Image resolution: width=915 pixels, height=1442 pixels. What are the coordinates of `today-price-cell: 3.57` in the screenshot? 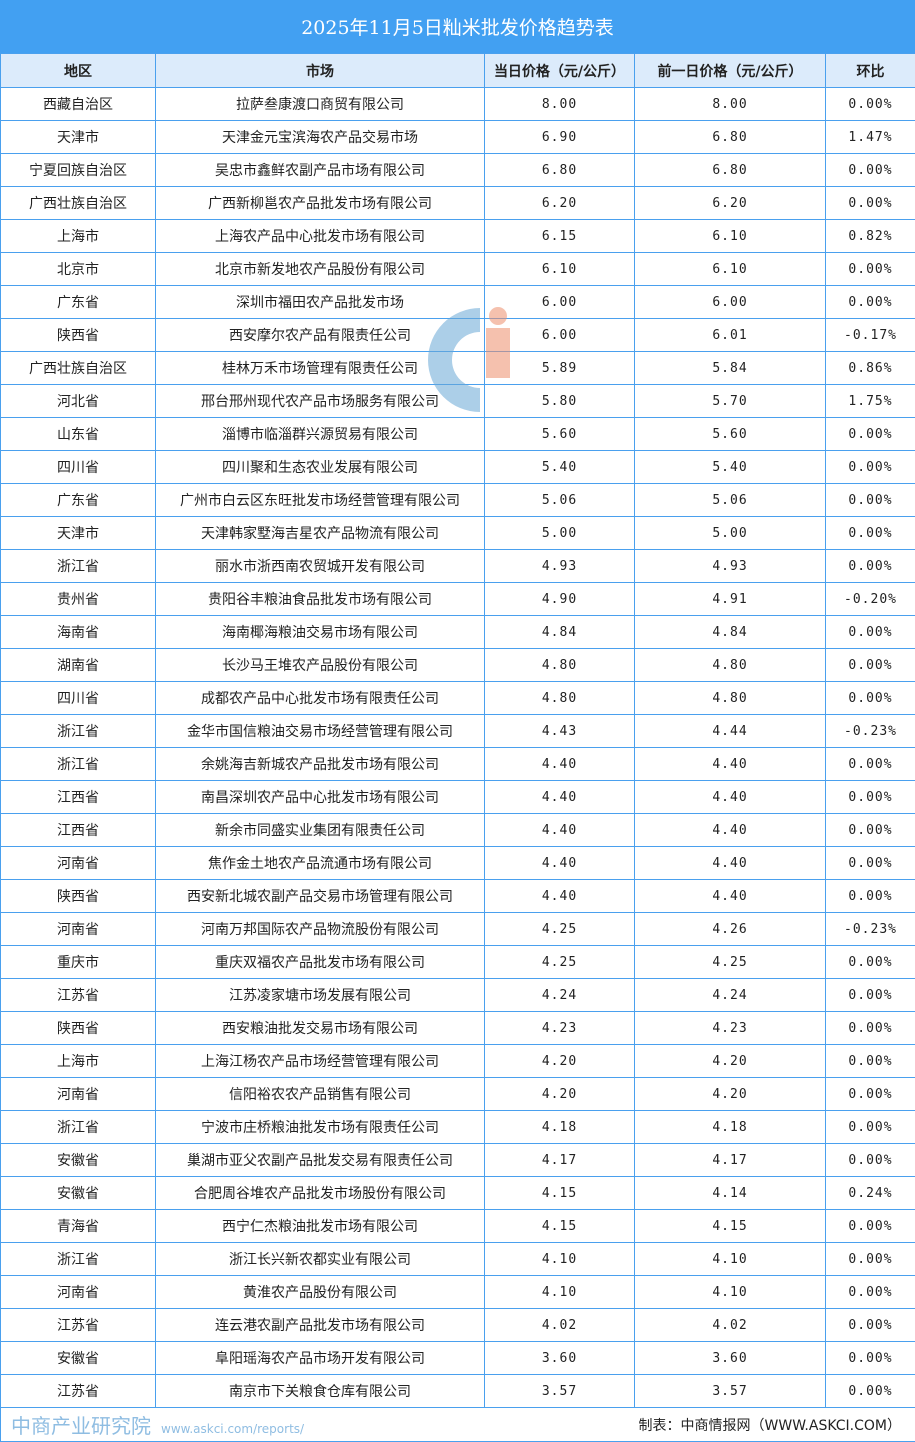 It's located at (560, 1391).